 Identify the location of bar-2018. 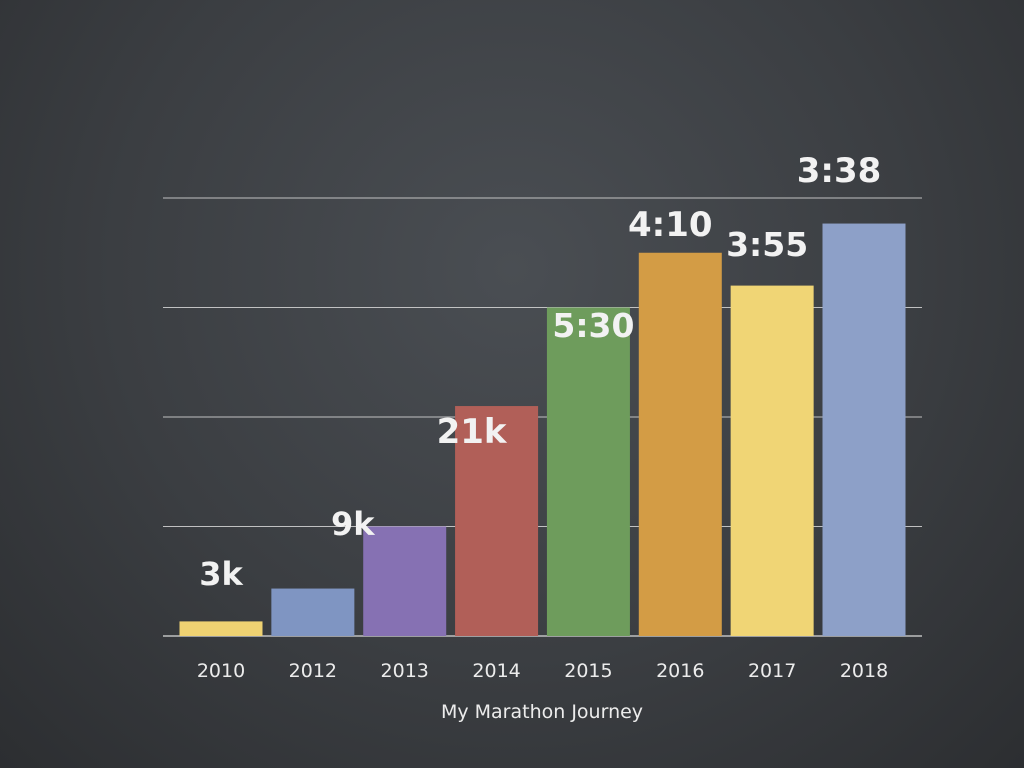
(864, 430).